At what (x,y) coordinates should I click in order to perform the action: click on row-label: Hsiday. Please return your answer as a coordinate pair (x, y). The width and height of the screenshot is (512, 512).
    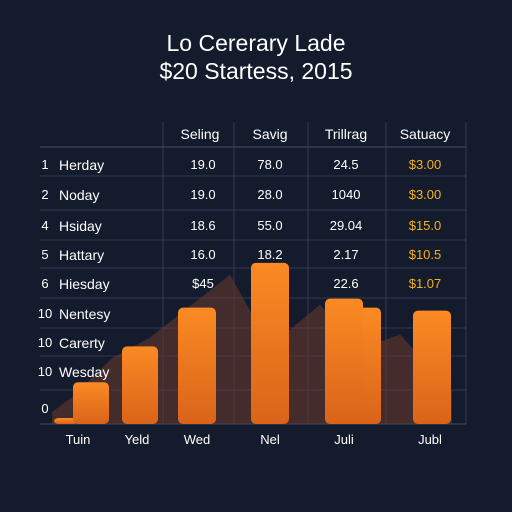
    Looking at the image, I should click on (80, 226).